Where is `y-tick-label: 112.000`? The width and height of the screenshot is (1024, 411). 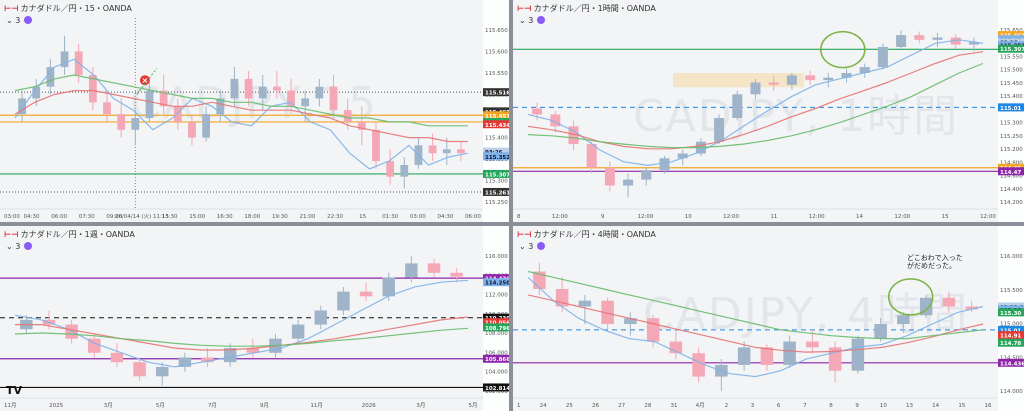 y-tick-label: 112.000 is located at coordinates (496, 296).